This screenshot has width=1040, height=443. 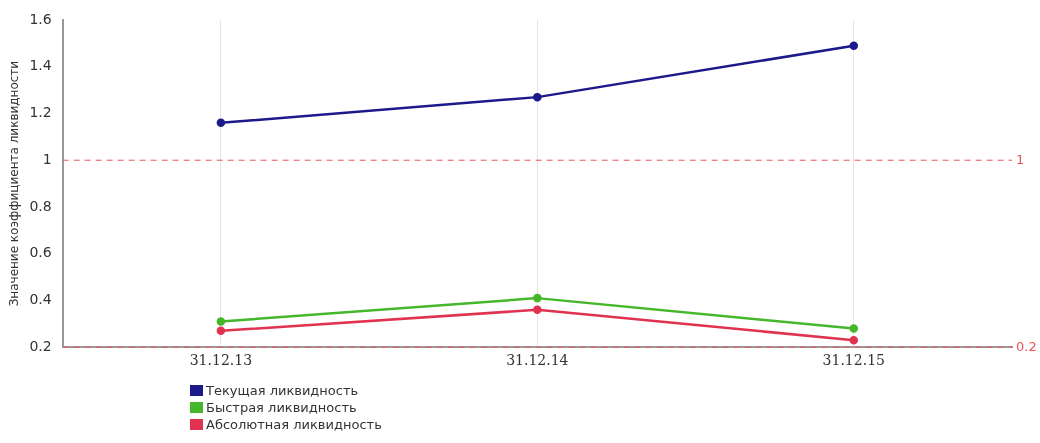 What do you see at coordinates (40, 205) in the screenshot?
I see `y-tick-label: 0.8` at bounding box center [40, 205].